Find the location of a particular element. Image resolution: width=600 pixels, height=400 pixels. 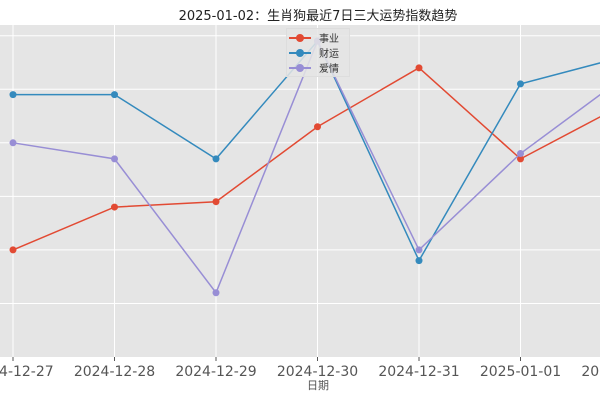

x-tick-label: 2024-12-30 is located at coordinates (317, 372).